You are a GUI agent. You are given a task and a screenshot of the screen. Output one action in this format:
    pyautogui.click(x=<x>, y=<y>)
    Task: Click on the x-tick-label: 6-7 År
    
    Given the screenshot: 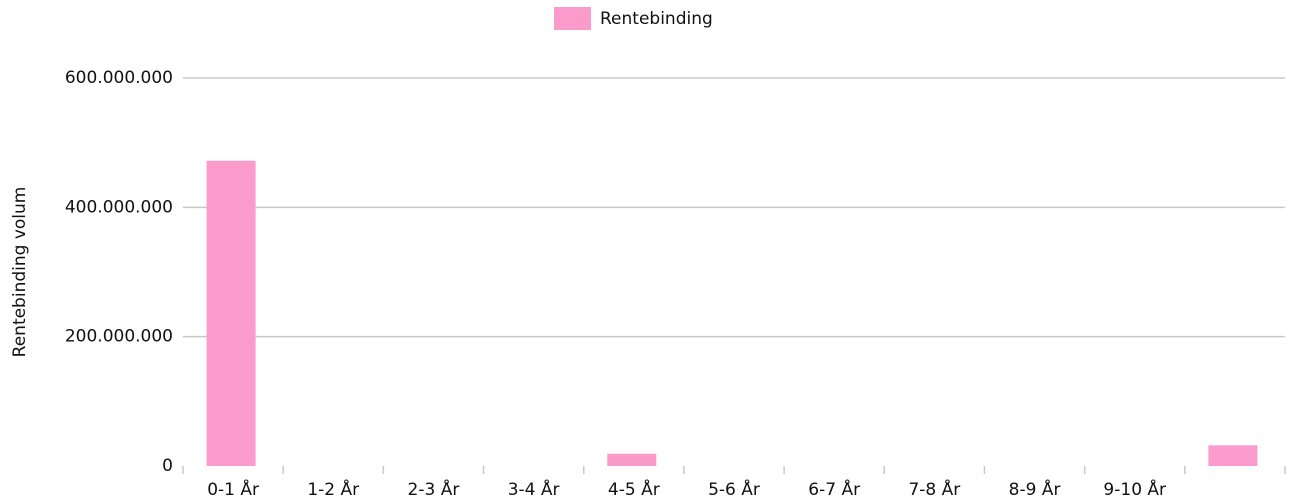 What is the action you would take?
    pyautogui.click(x=834, y=489)
    